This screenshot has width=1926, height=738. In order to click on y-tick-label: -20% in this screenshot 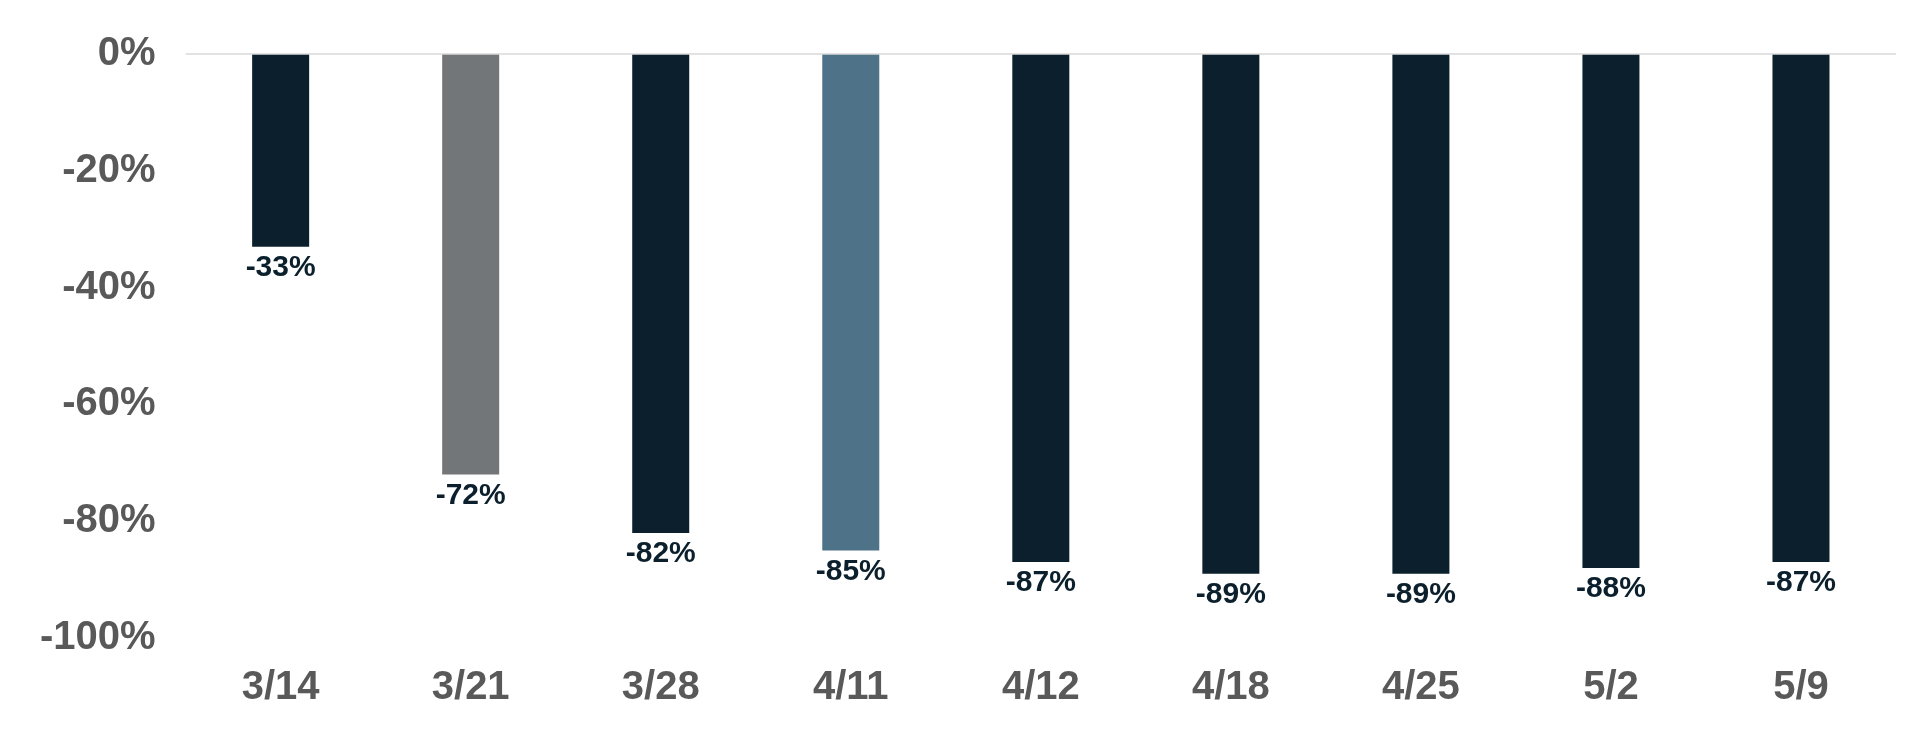, I will do `click(109, 167)`.